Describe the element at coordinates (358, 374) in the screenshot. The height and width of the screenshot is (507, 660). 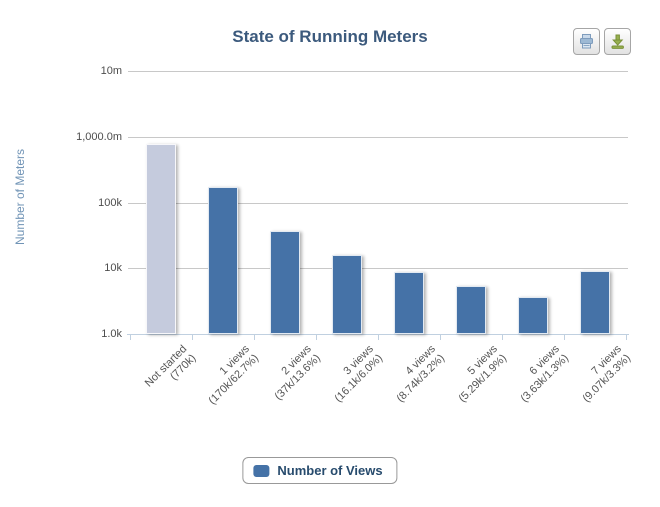
I see `x-tick-label: 3 views (16.1k/6.0%)` at that location.